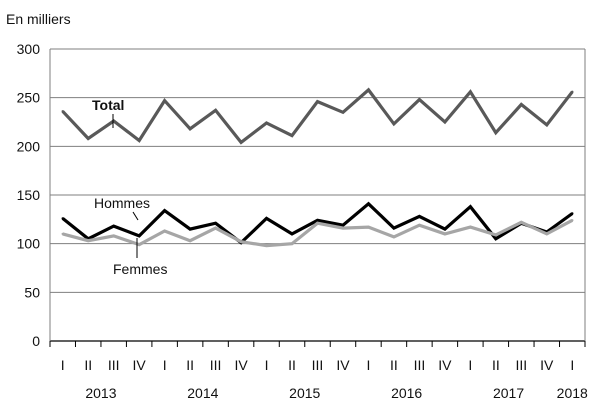 This screenshot has height=401, width=595. I want to click on x-year-label: 2018, so click(572, 393).